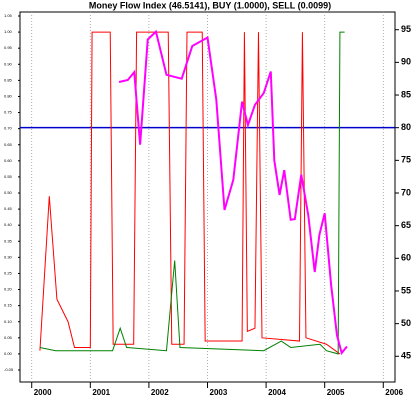 The width and height of the screenshot is (420, 400). I want to click on y2-tick-label: 80, so click(406, 127).